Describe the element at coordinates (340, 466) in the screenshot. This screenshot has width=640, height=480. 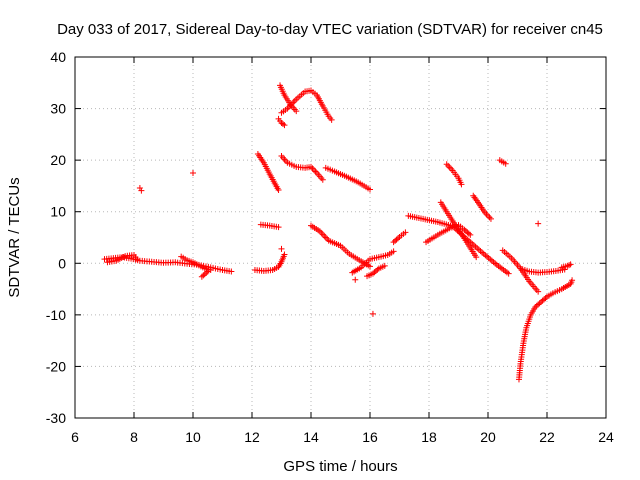
I see `x-axis-label: GPS time / hours` at that location.